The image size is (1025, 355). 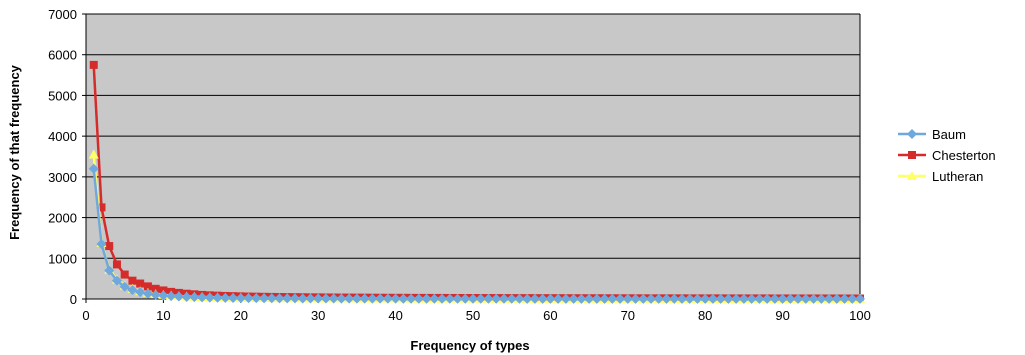 I want to click on x-tick-label: 20, so click(x=241, y=315).